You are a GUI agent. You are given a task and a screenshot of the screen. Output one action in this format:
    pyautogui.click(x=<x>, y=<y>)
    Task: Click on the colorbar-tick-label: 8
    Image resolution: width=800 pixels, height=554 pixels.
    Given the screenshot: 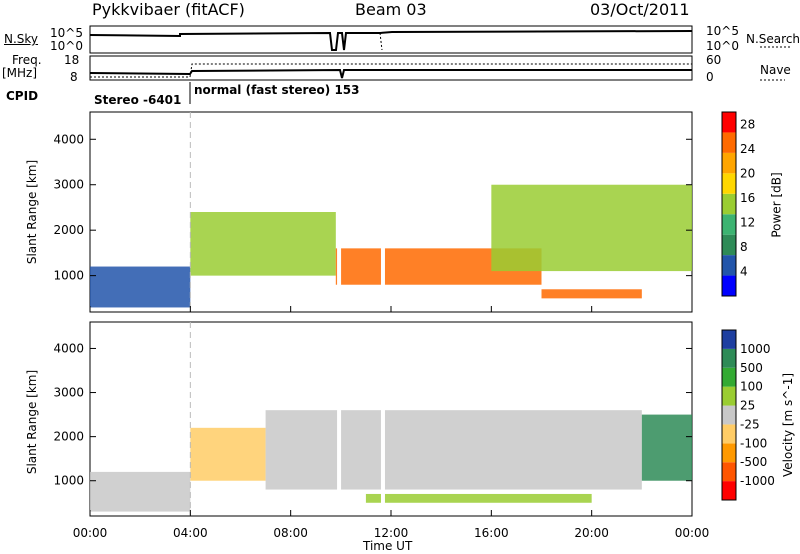 What is the action you would take?
    pyautogui.click(x=744, y=247)
    